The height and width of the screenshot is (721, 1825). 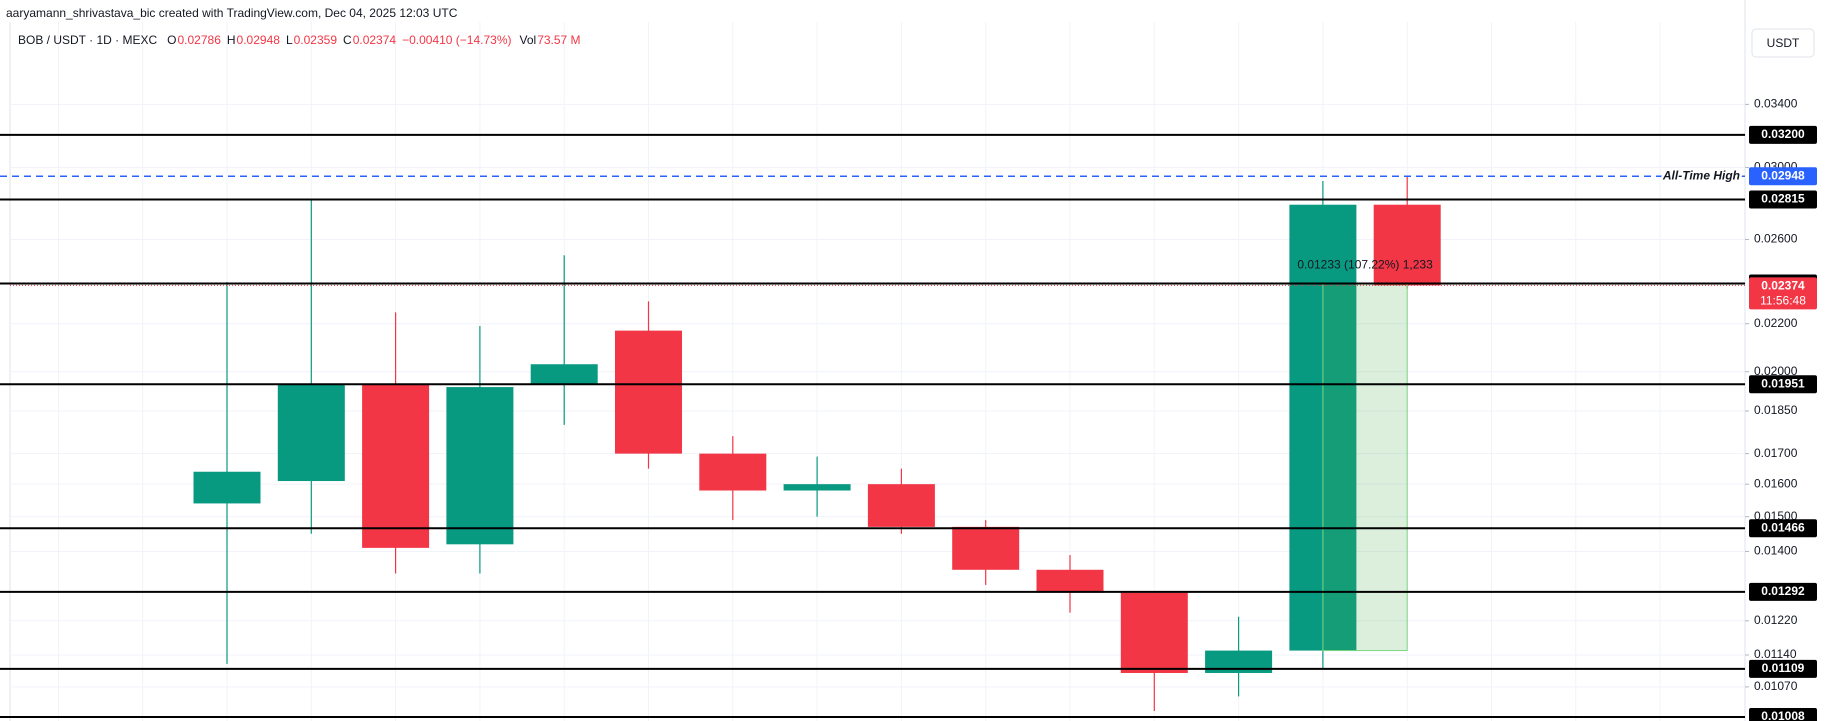 What do you see at coordinates (1776, 483) in the screenshot?
I see `y-tick-label: 0.01600` at bounding box center [1776, 483].